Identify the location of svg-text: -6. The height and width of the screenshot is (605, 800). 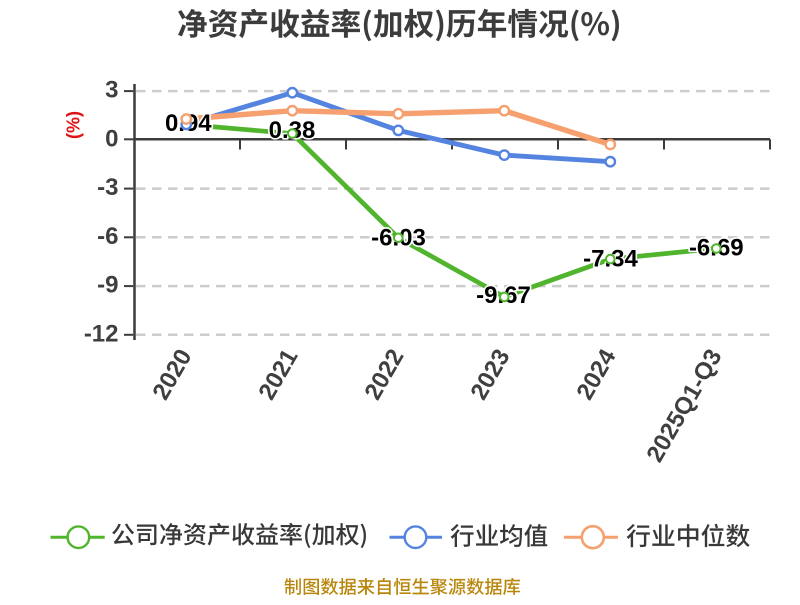
(107, 236).